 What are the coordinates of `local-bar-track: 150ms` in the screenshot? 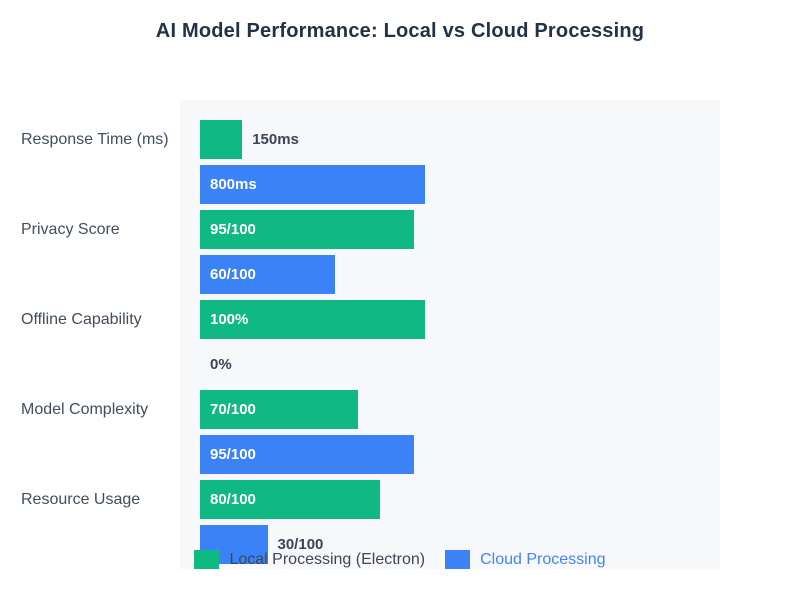 It's located at (460, 139).